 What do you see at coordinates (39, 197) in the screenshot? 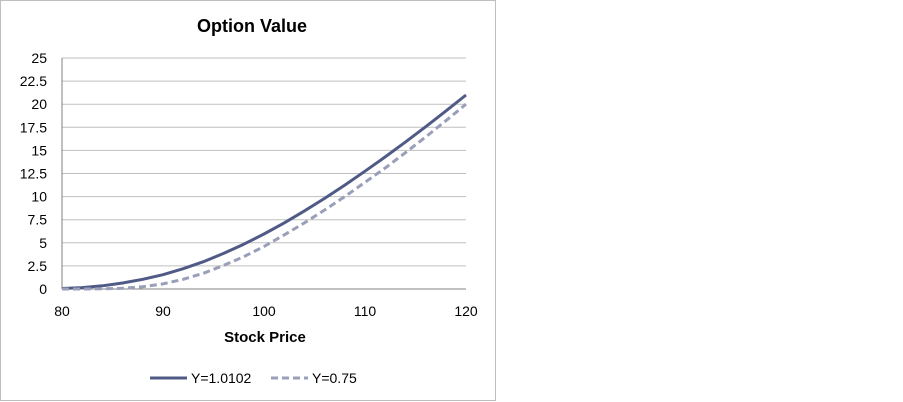
I see `y-tick-label: 10` at bounding box center [39, 197].